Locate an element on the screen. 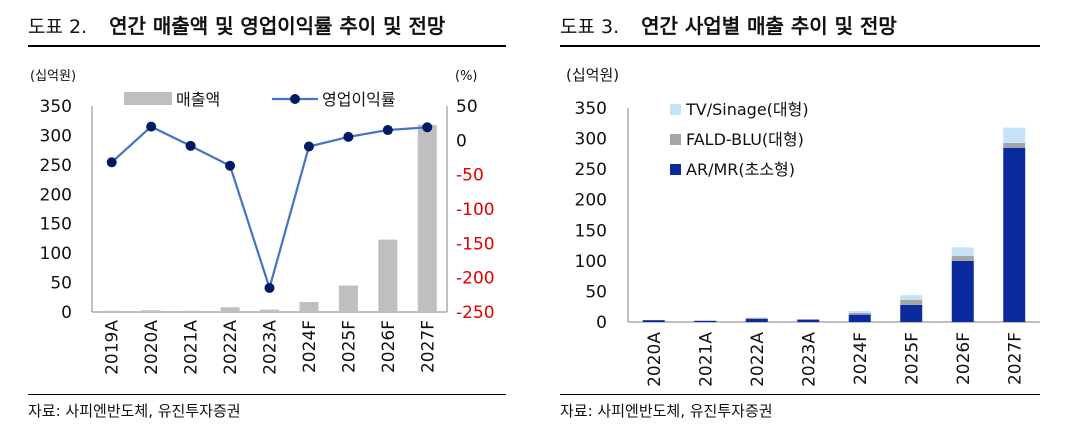 The width and height of the screenshot is (1066, 436). legend-margin-label: 영업이익률 is located at coordinates (359, 99).